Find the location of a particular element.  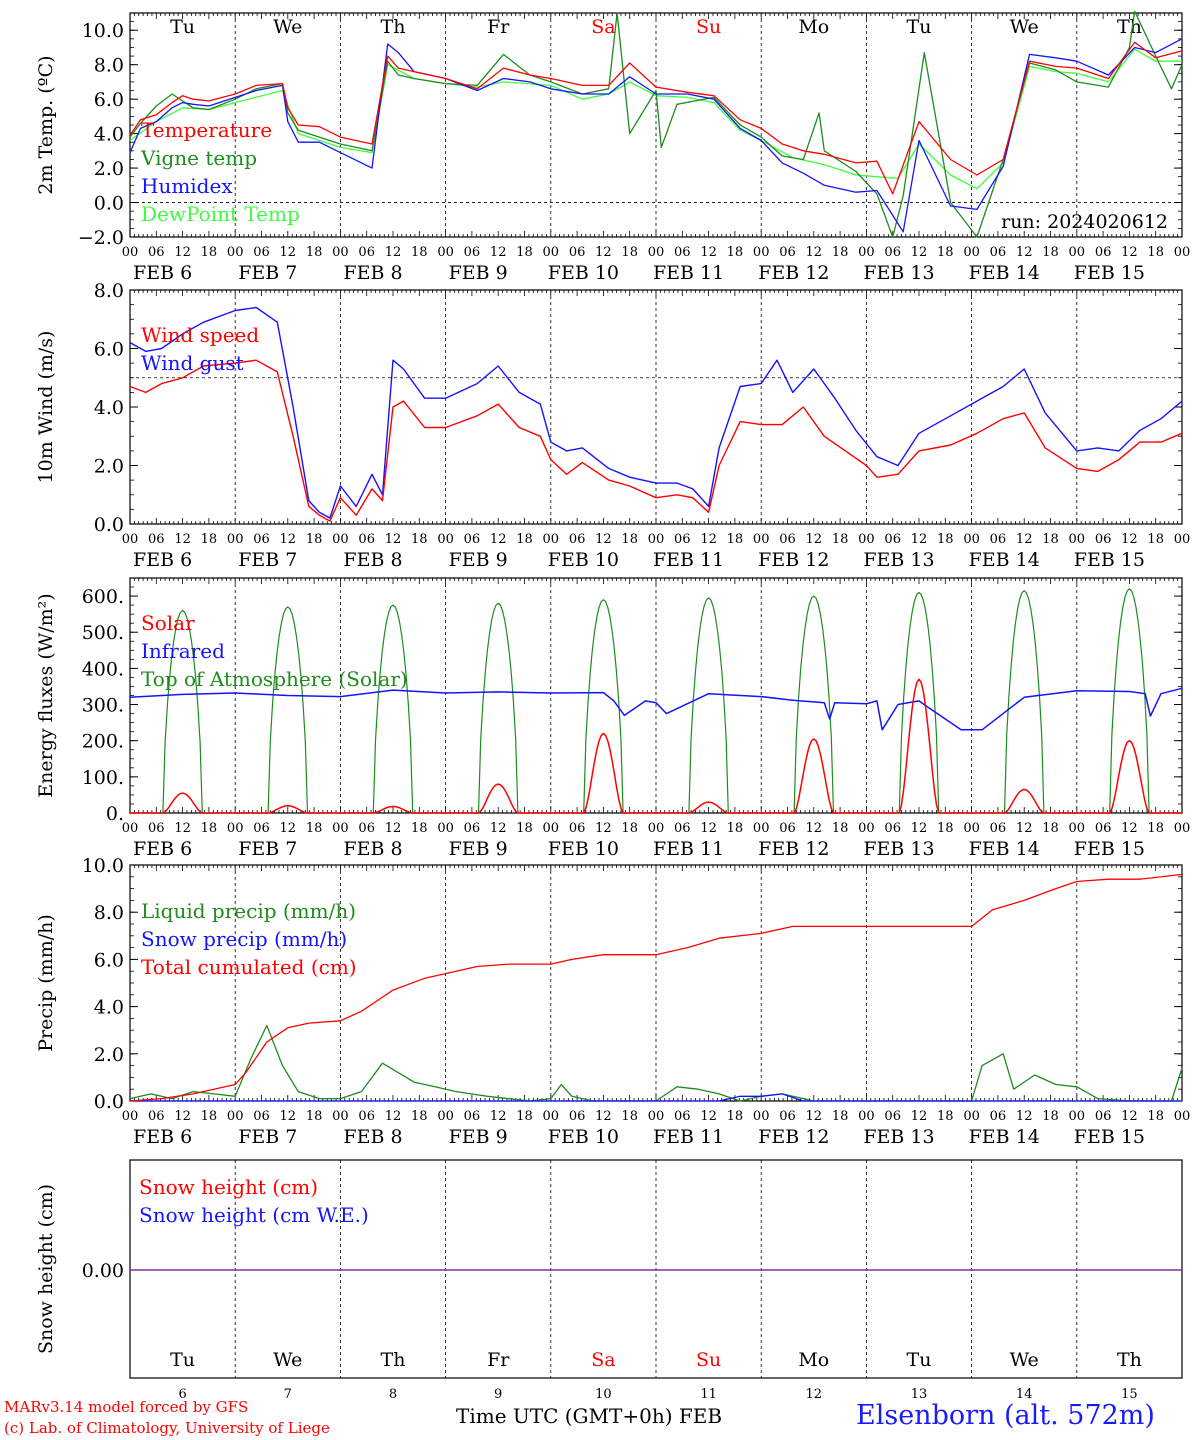

day-name-top: We is located at coordinates (287, 27).